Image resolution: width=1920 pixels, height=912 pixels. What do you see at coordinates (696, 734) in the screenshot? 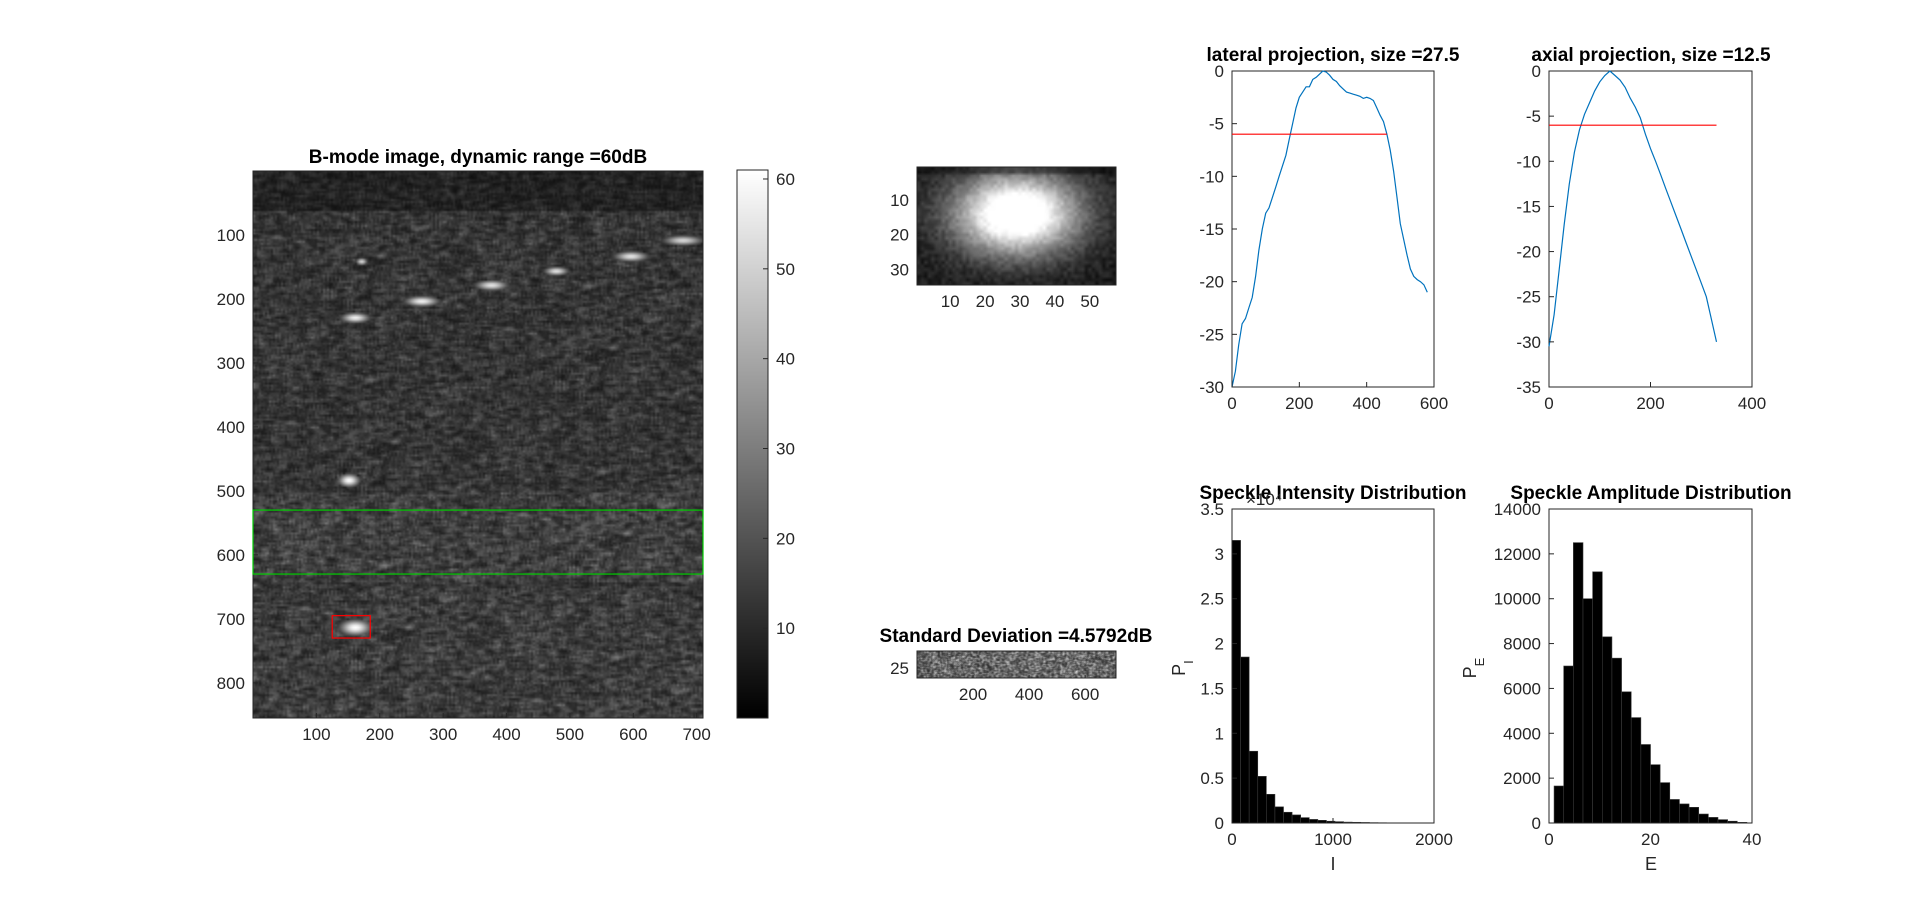
I see `bmode-xtick-label: 700` at bounding box center [696, 734].